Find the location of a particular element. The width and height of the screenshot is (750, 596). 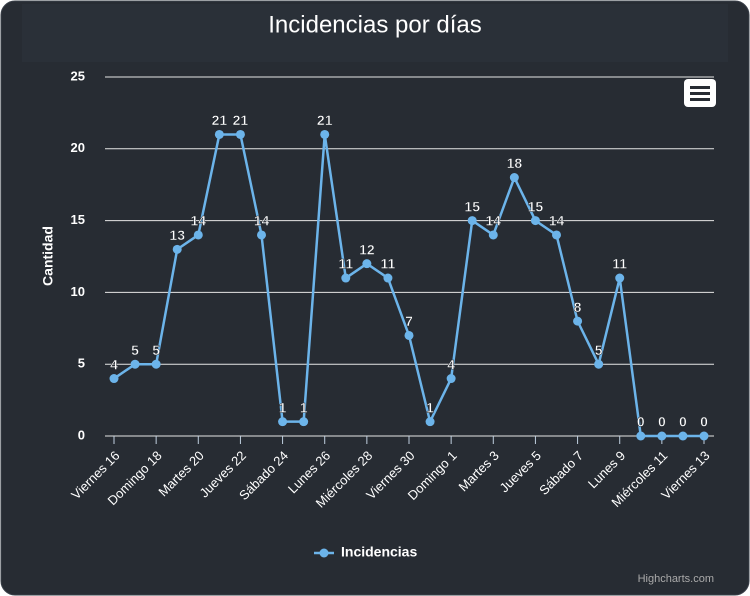

data-label: 18 is located at coordinates (515, 163).